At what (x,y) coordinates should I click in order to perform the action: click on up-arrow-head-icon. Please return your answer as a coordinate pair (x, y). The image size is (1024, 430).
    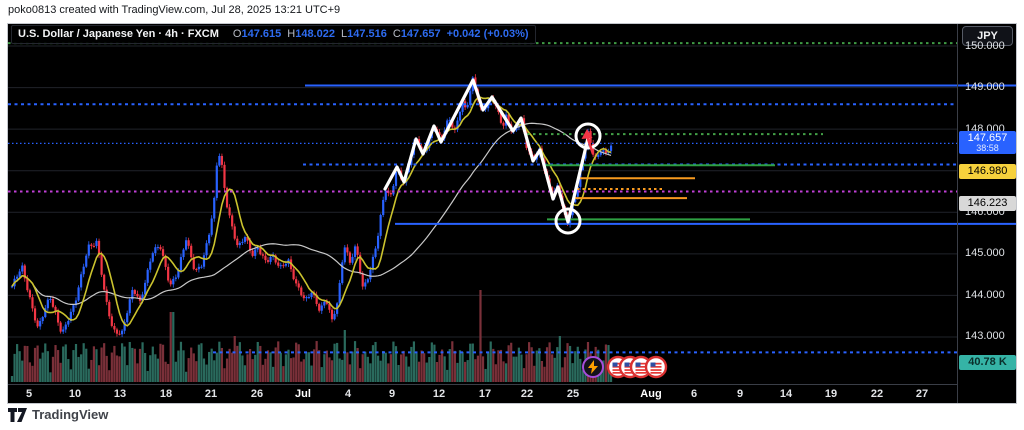
    Looking at the image, I should click on (587, 134).